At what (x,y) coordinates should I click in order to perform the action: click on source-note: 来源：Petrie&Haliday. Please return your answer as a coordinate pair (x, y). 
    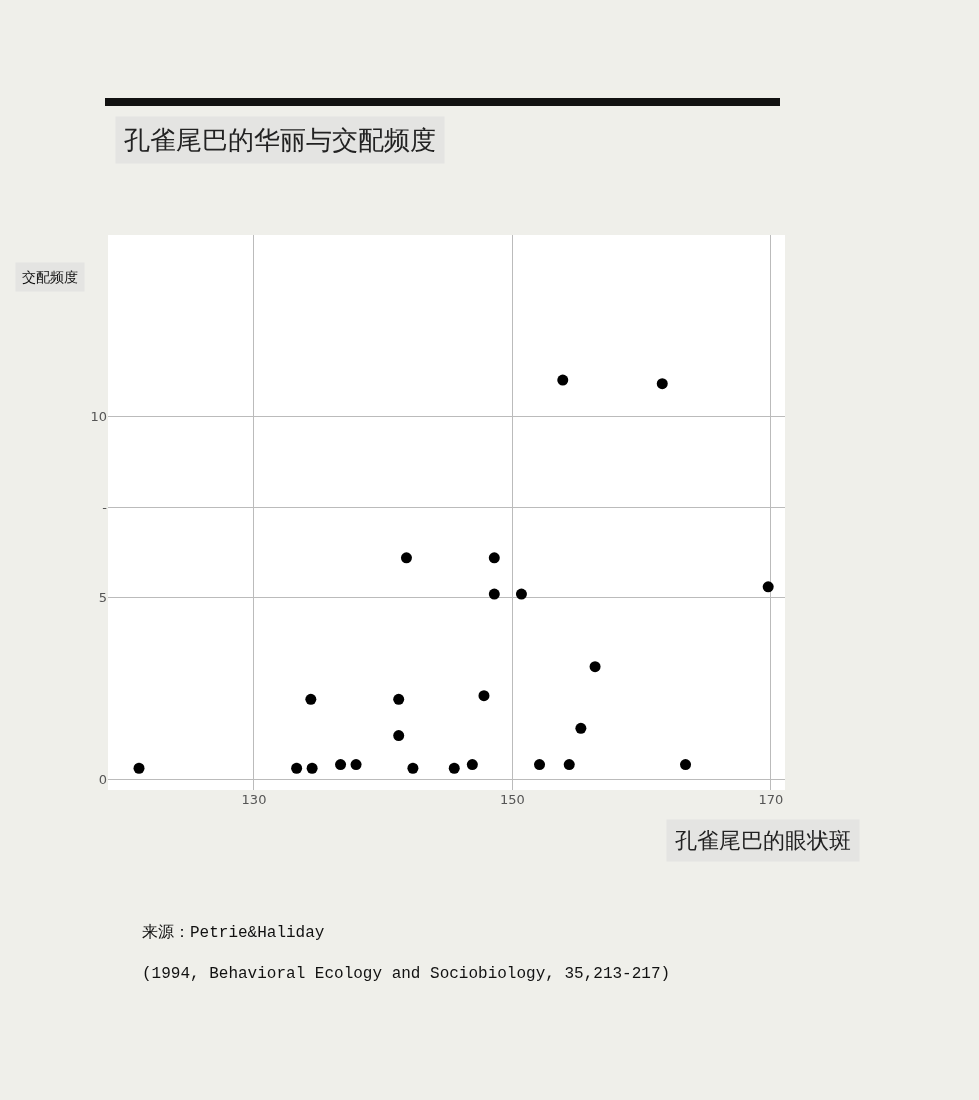
    Looking at the image, I should click on (233, 932).